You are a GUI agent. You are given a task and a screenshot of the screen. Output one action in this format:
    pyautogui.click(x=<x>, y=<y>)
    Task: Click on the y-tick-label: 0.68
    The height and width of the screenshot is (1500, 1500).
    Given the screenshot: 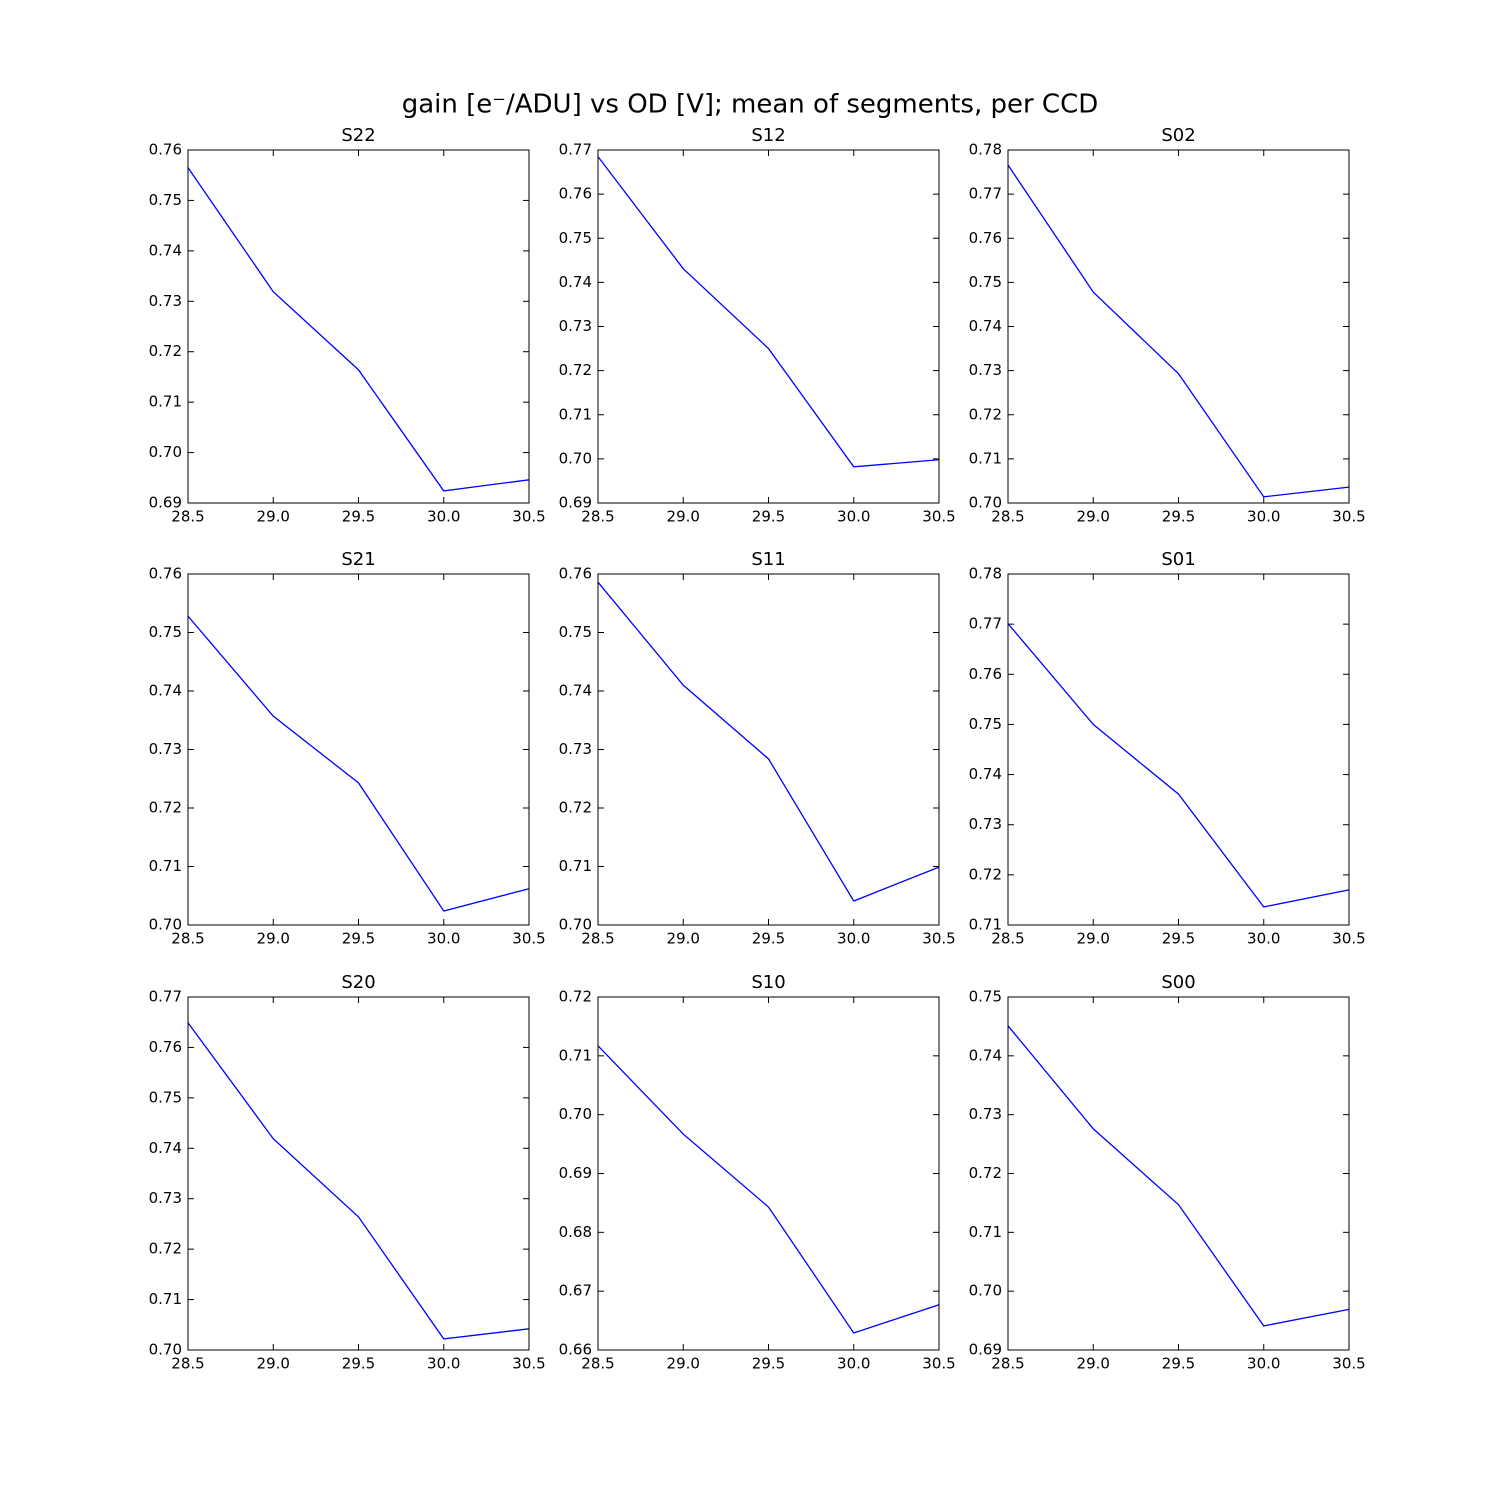 What is the action you would take?
    pyautogui.click(x=575, y=1232)
    